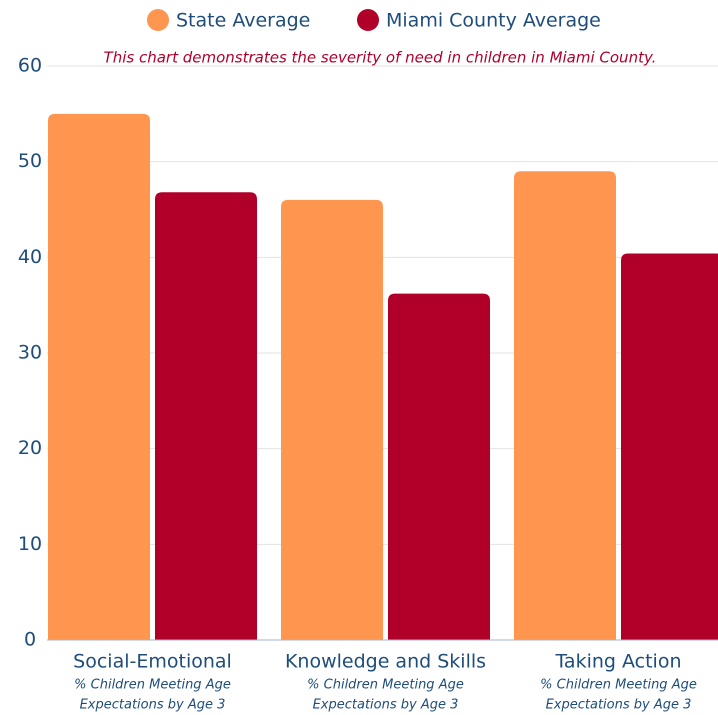 Image resolution: width=718 pixels, height=715 pixels. Describe the element at coordinates (30, 257) in the screenshot. I see `y-tick-label: 40` at that location.